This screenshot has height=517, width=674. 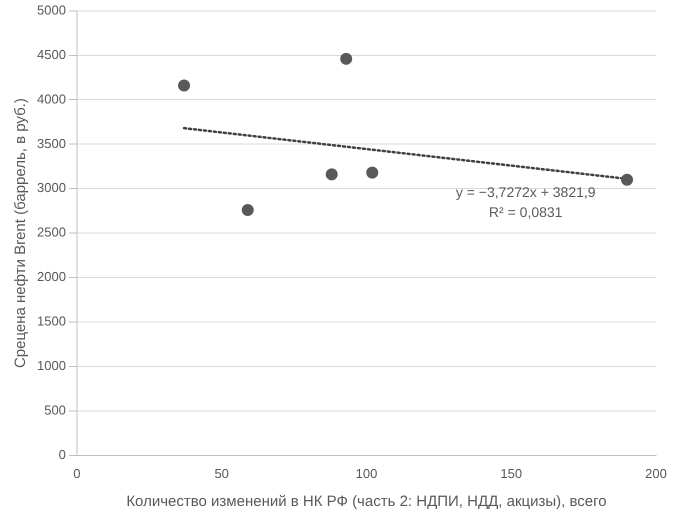 What do you see at coordinates (656, 473) in the screenshot?
I see `x-tick-label: 200` at bounding box center [656, 473].